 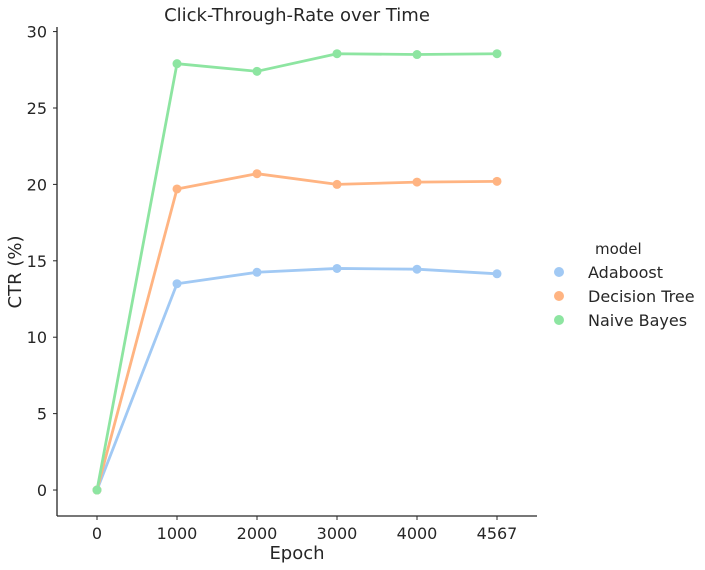 I want to click on x-ticks: 0 1000 2000 3000 4000 4567, so click(x=304, y=529).